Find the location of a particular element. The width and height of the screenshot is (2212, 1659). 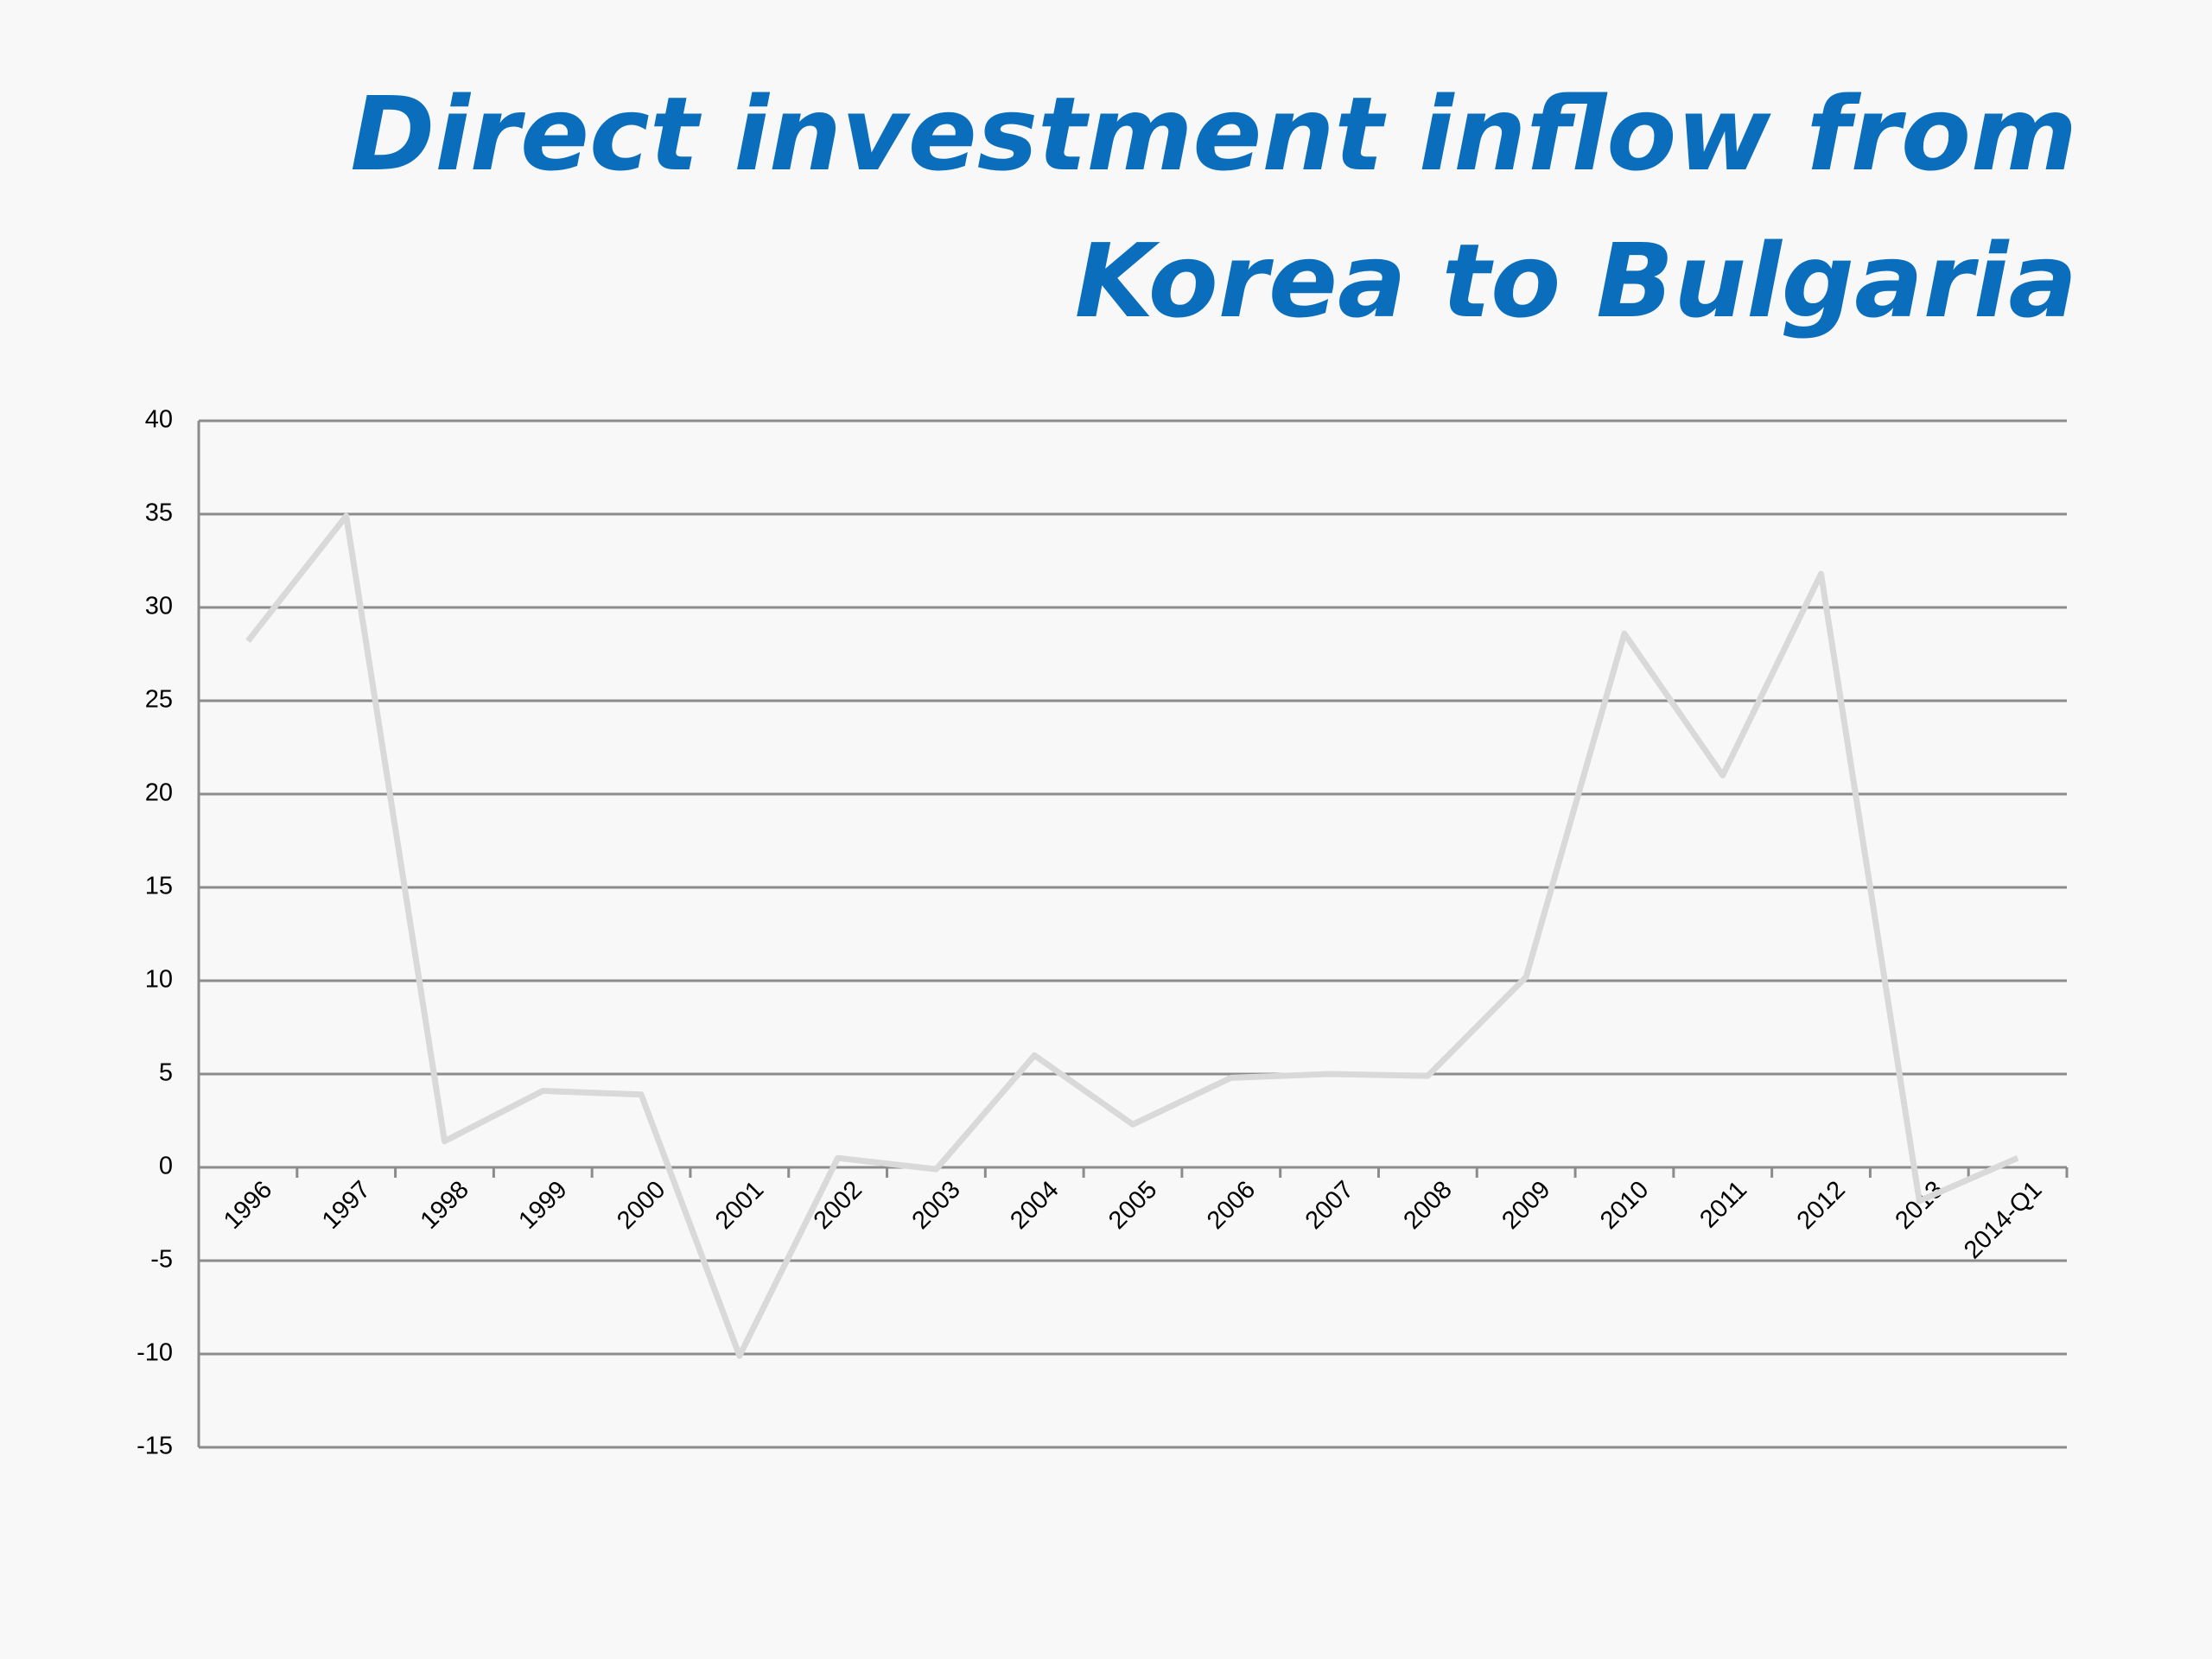

x-tick-label: 2005 is located at coordinates (1132, 1205).